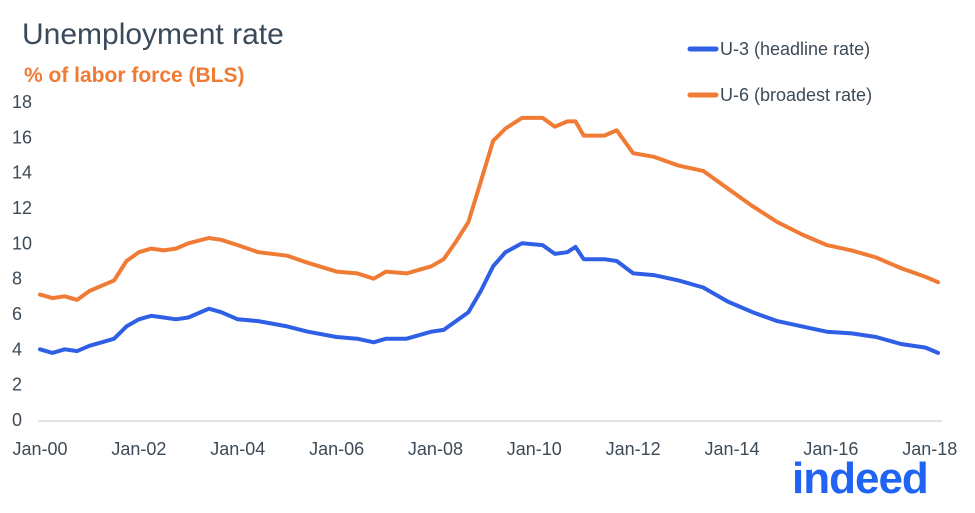  I want to click on x-tick-label: Jan-14, so click(732, 449).